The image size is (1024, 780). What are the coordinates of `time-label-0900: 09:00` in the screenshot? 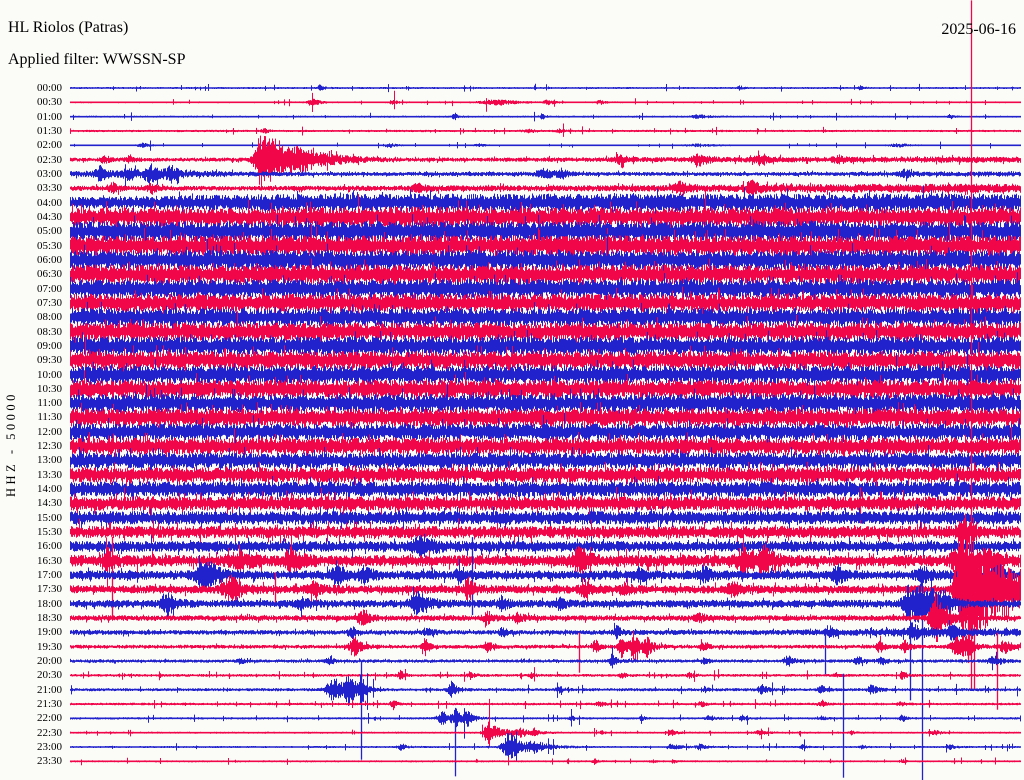 It's located at (49, 345).